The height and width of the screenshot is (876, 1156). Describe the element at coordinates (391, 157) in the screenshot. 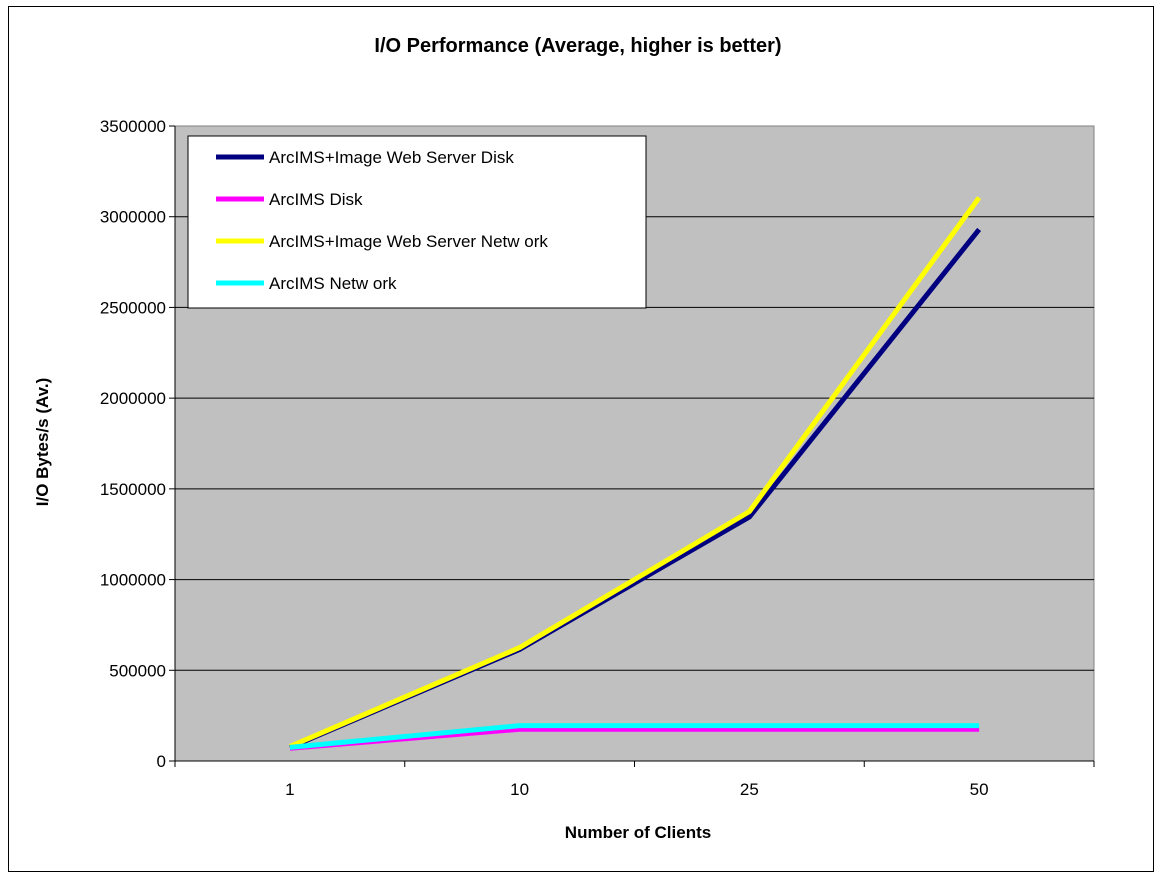

I see `legend-label: ArcIMS+Image Web Server Disk` at that location.